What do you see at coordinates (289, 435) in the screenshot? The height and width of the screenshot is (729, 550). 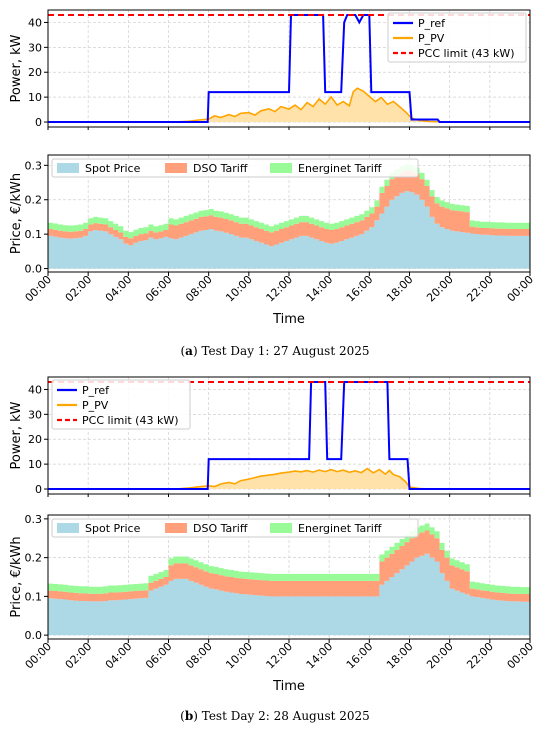 I see `p-ref-line` at bounding box center [289, 435].